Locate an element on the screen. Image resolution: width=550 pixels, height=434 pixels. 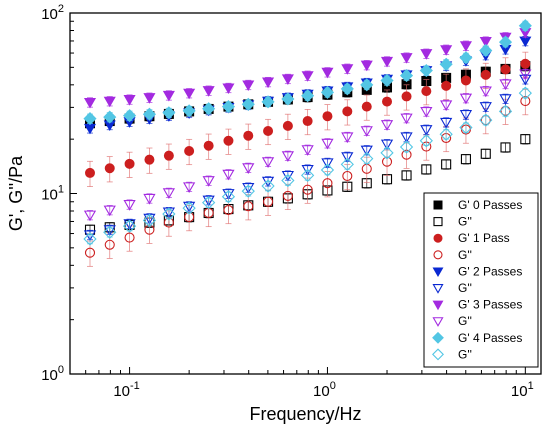
legend-label: G' 2 Passes is located at coordinates (490, 271).